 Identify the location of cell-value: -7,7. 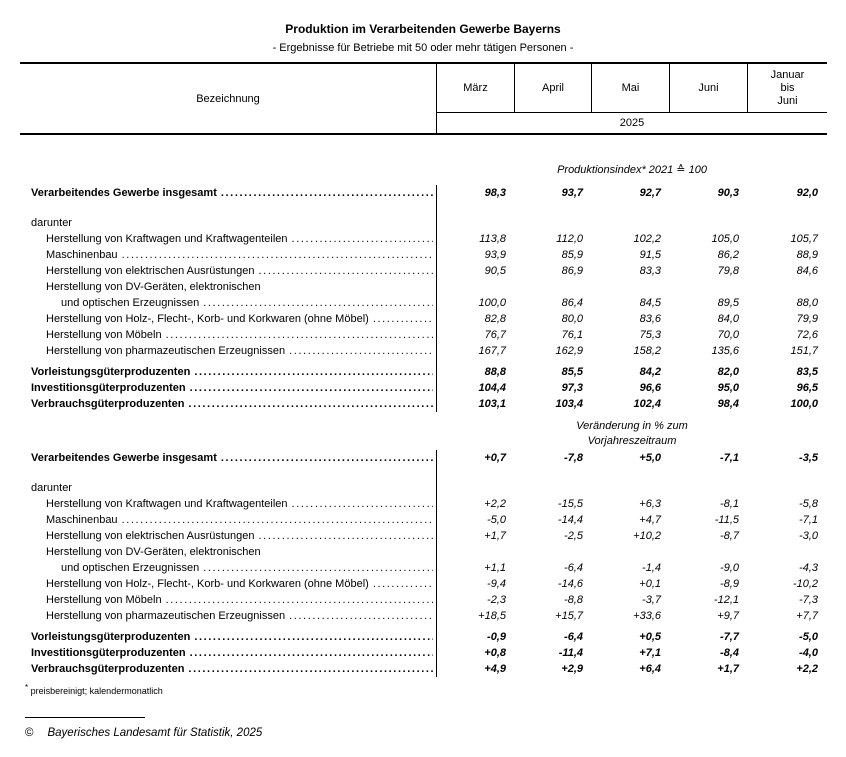
(729, 637).